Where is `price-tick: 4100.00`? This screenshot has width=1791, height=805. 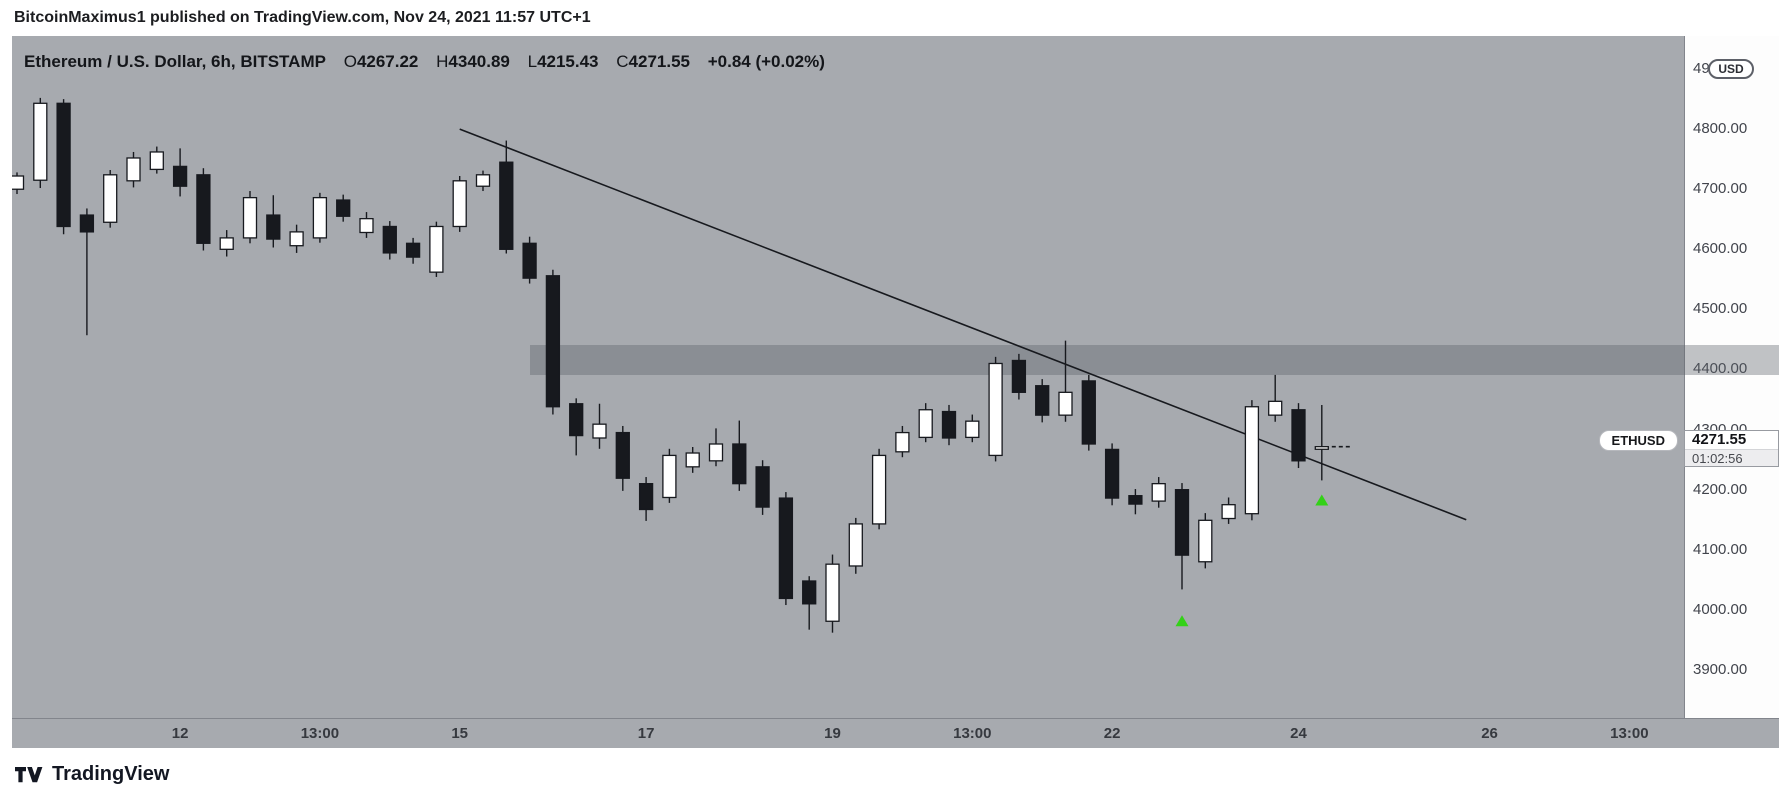 price-tick: 4100.00 is located at coordinates (1720, 549).